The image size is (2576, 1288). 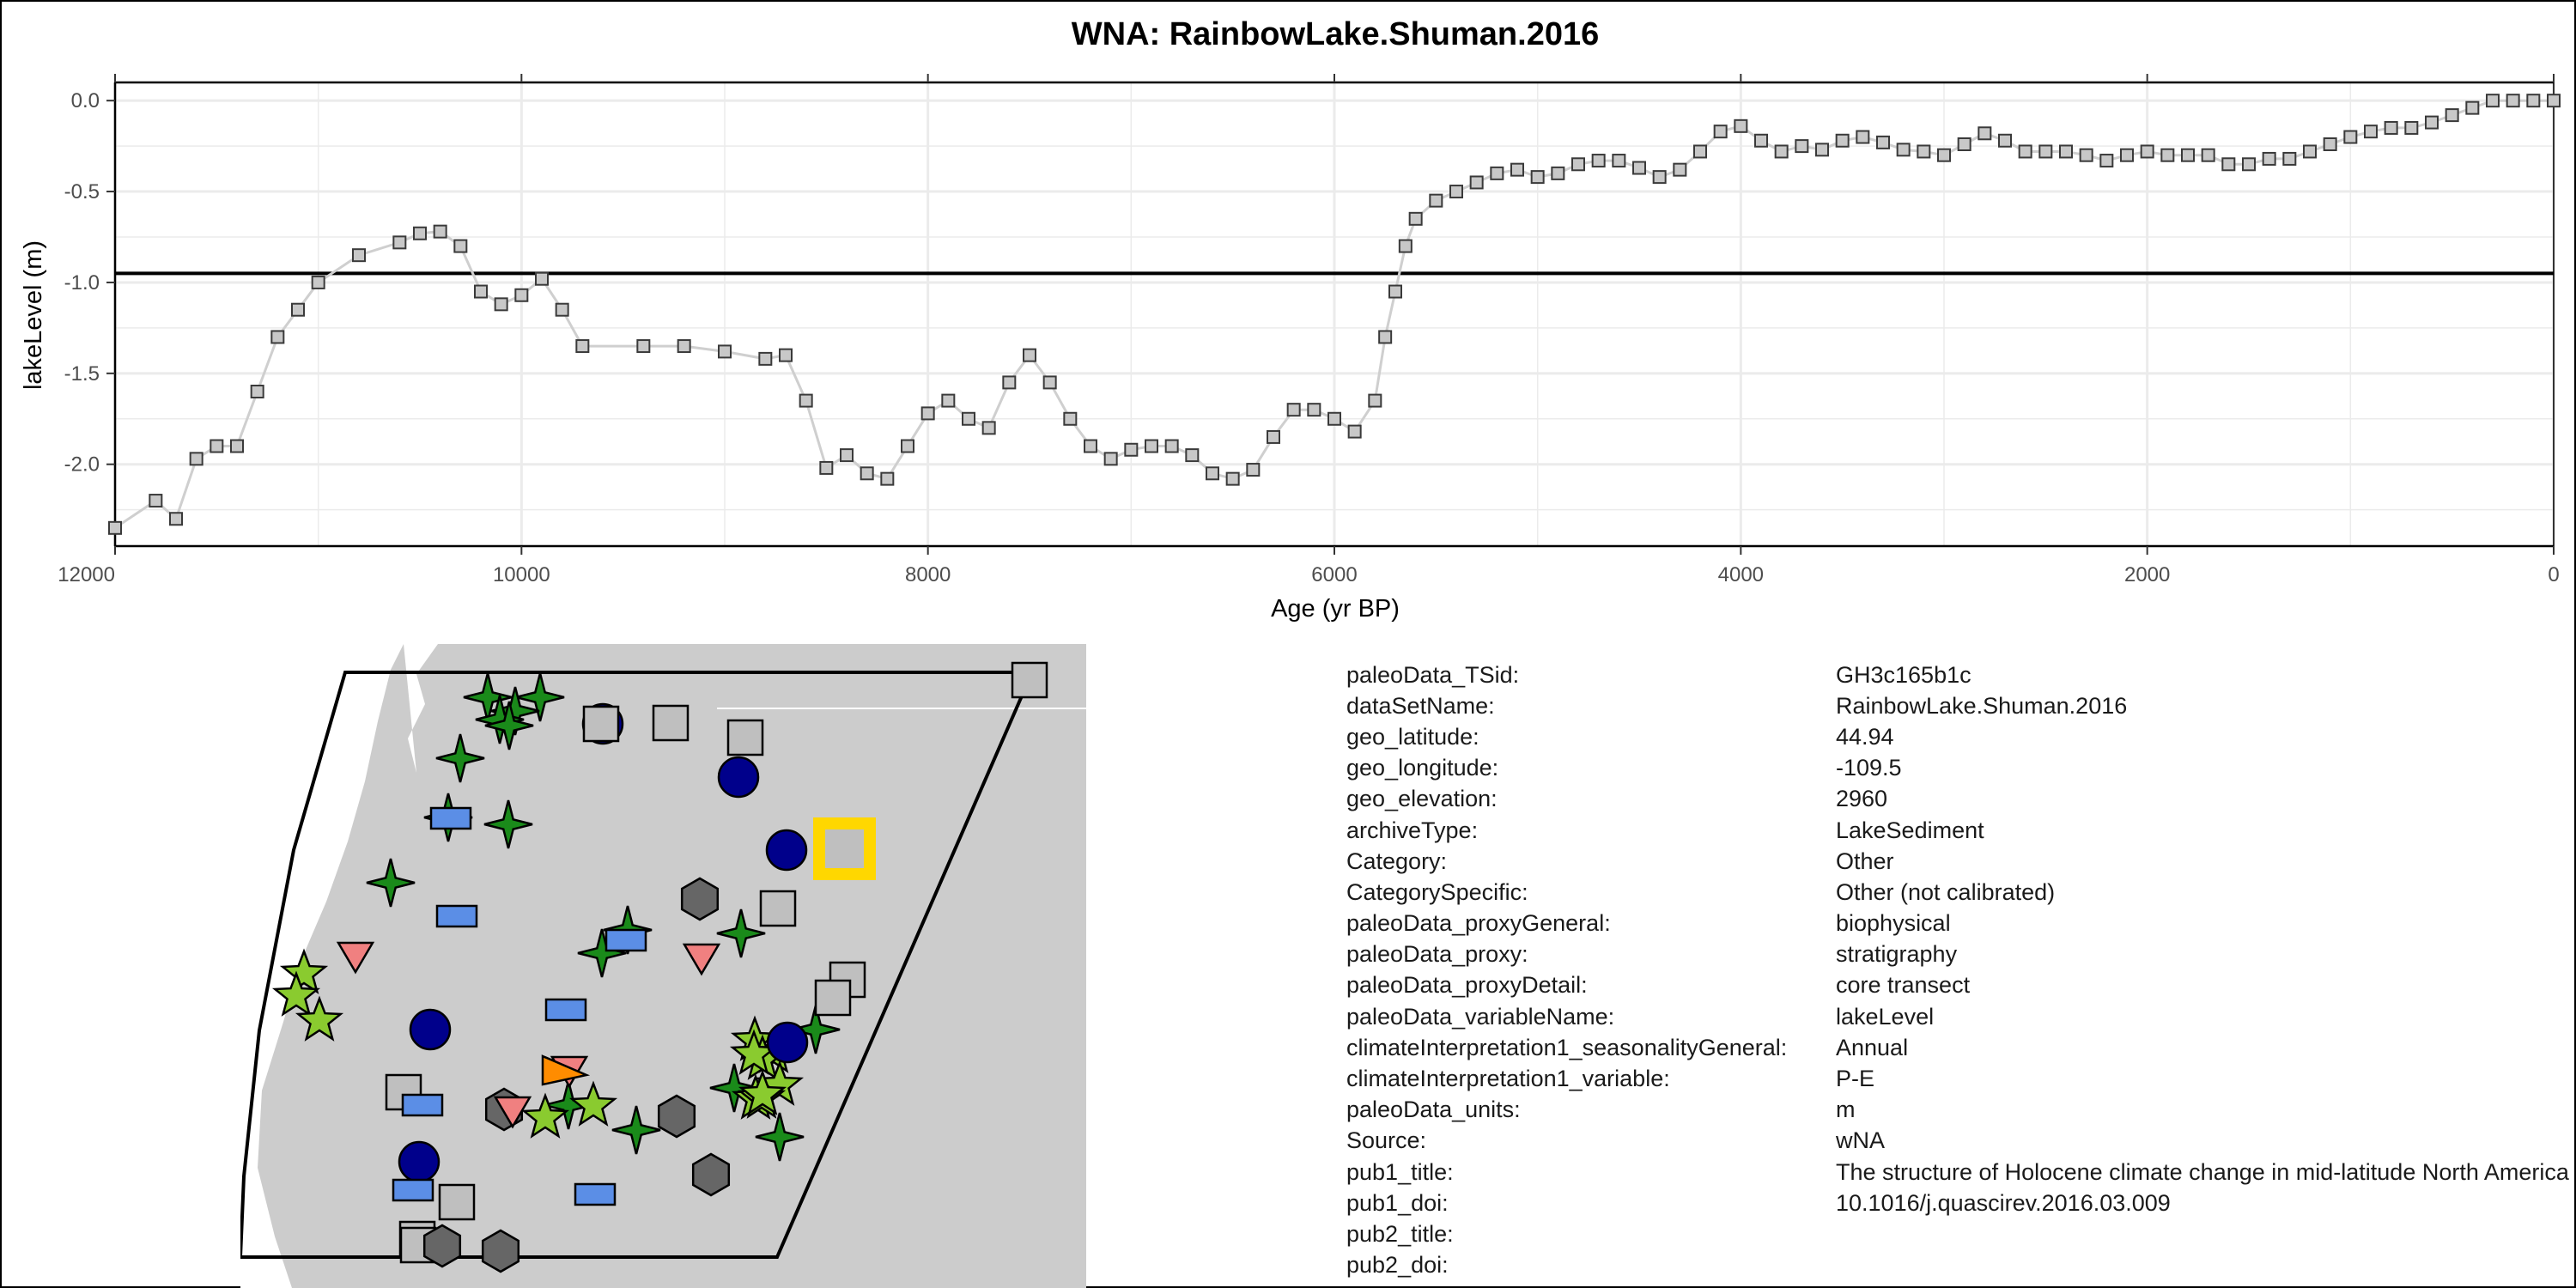 What do you see at coordinates (521, 574) in the screenshot?
I see `x-tick-label: 10000` at bounding box center [521, 574].